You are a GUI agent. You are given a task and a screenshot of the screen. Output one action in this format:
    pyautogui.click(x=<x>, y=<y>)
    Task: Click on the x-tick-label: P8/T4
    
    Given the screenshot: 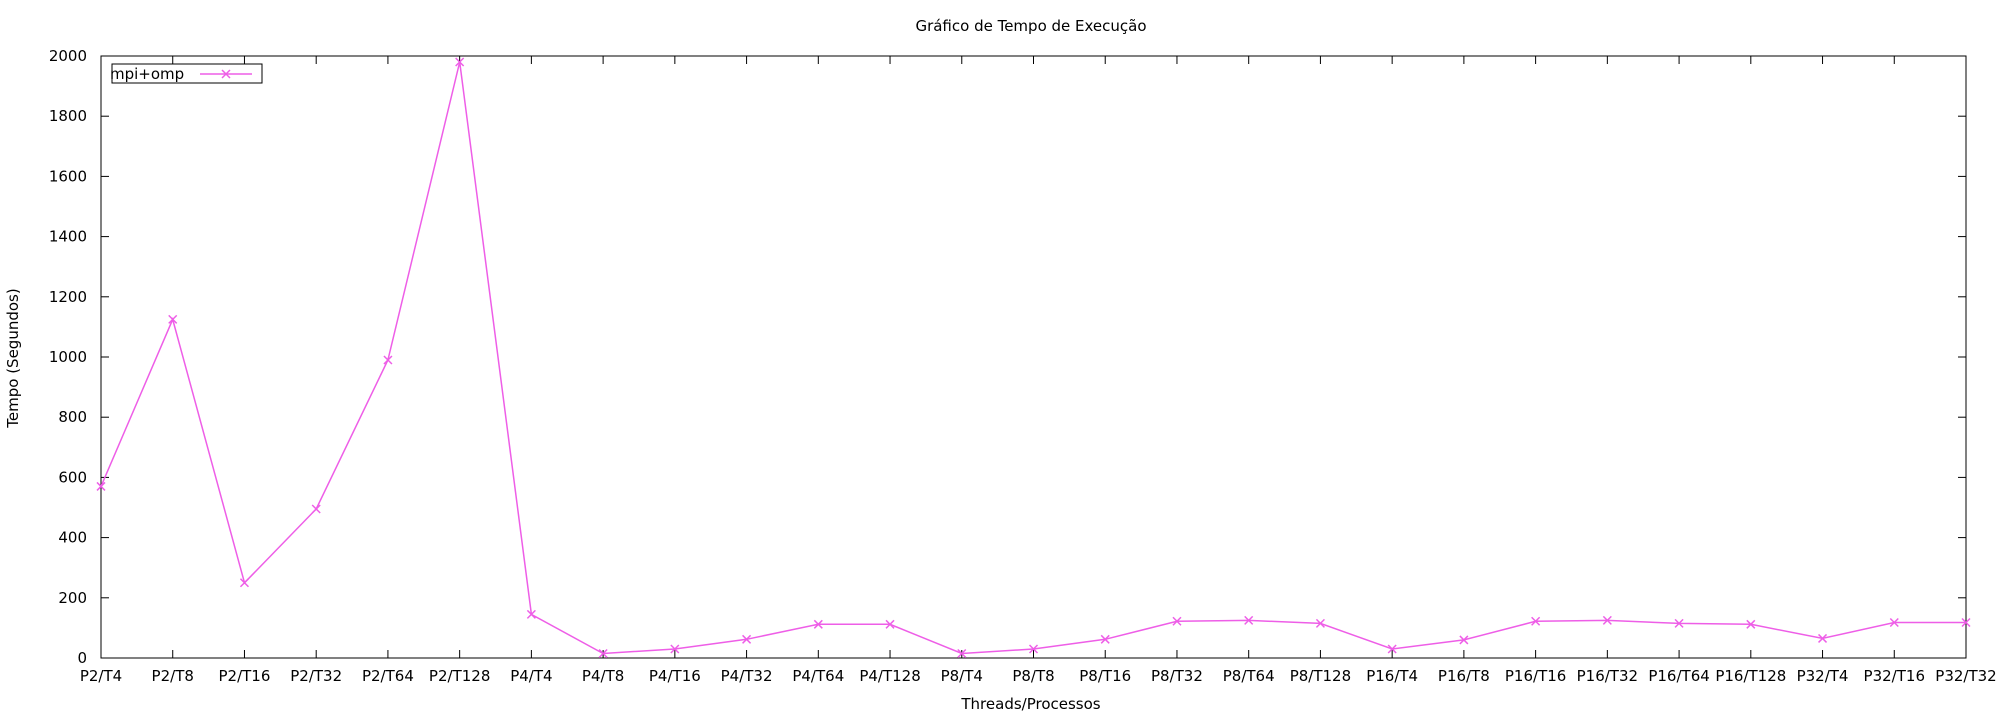 What is the action you would take?
    pyautogui.click(x=962, y=676)
    